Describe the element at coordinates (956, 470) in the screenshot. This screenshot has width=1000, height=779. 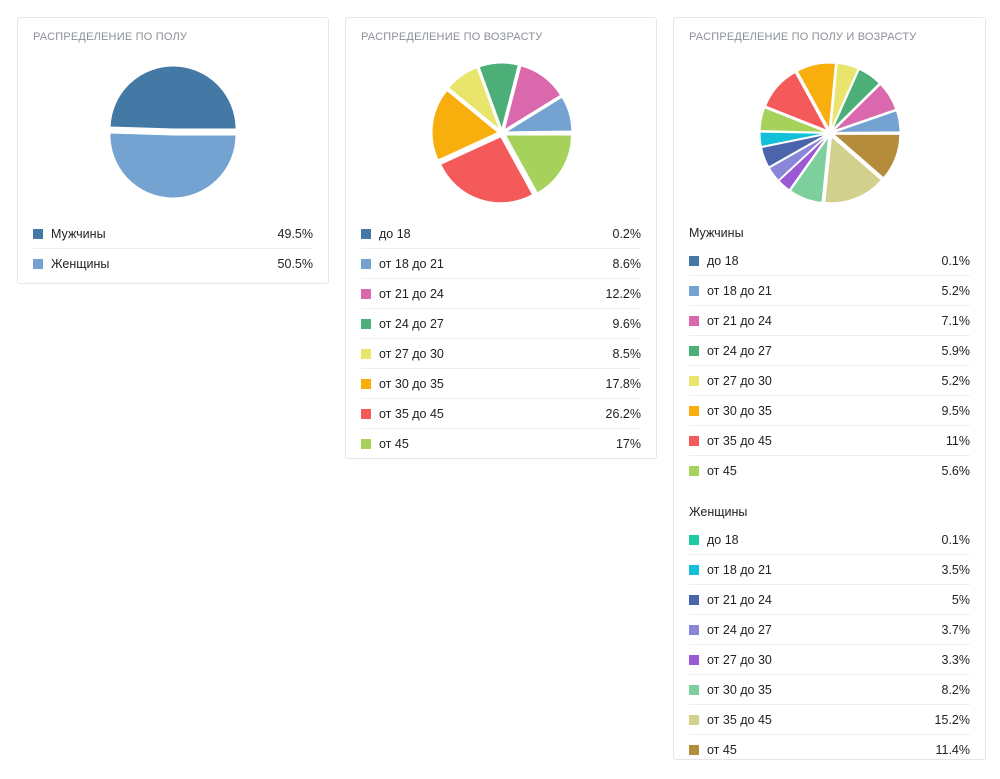
I see `legend-value: 5.6%` at that location.